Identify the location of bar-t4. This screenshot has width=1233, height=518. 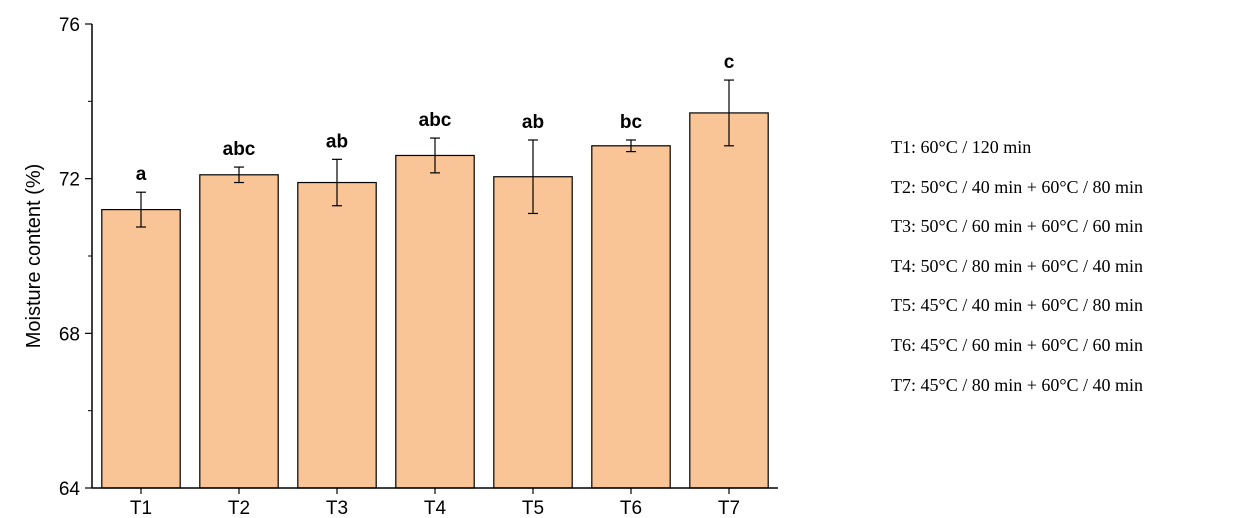
(435, 321).